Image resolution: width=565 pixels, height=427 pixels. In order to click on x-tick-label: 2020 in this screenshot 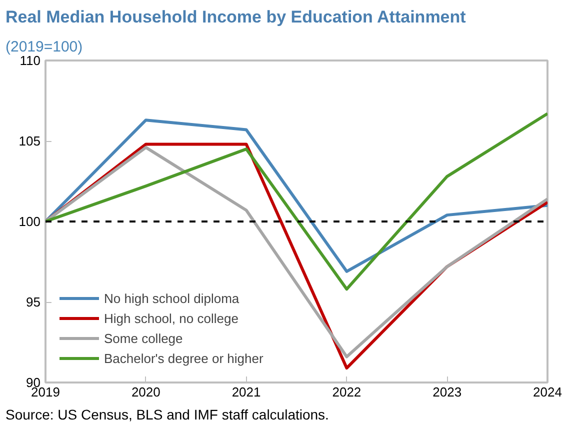, I will do `click(145, 392)`.